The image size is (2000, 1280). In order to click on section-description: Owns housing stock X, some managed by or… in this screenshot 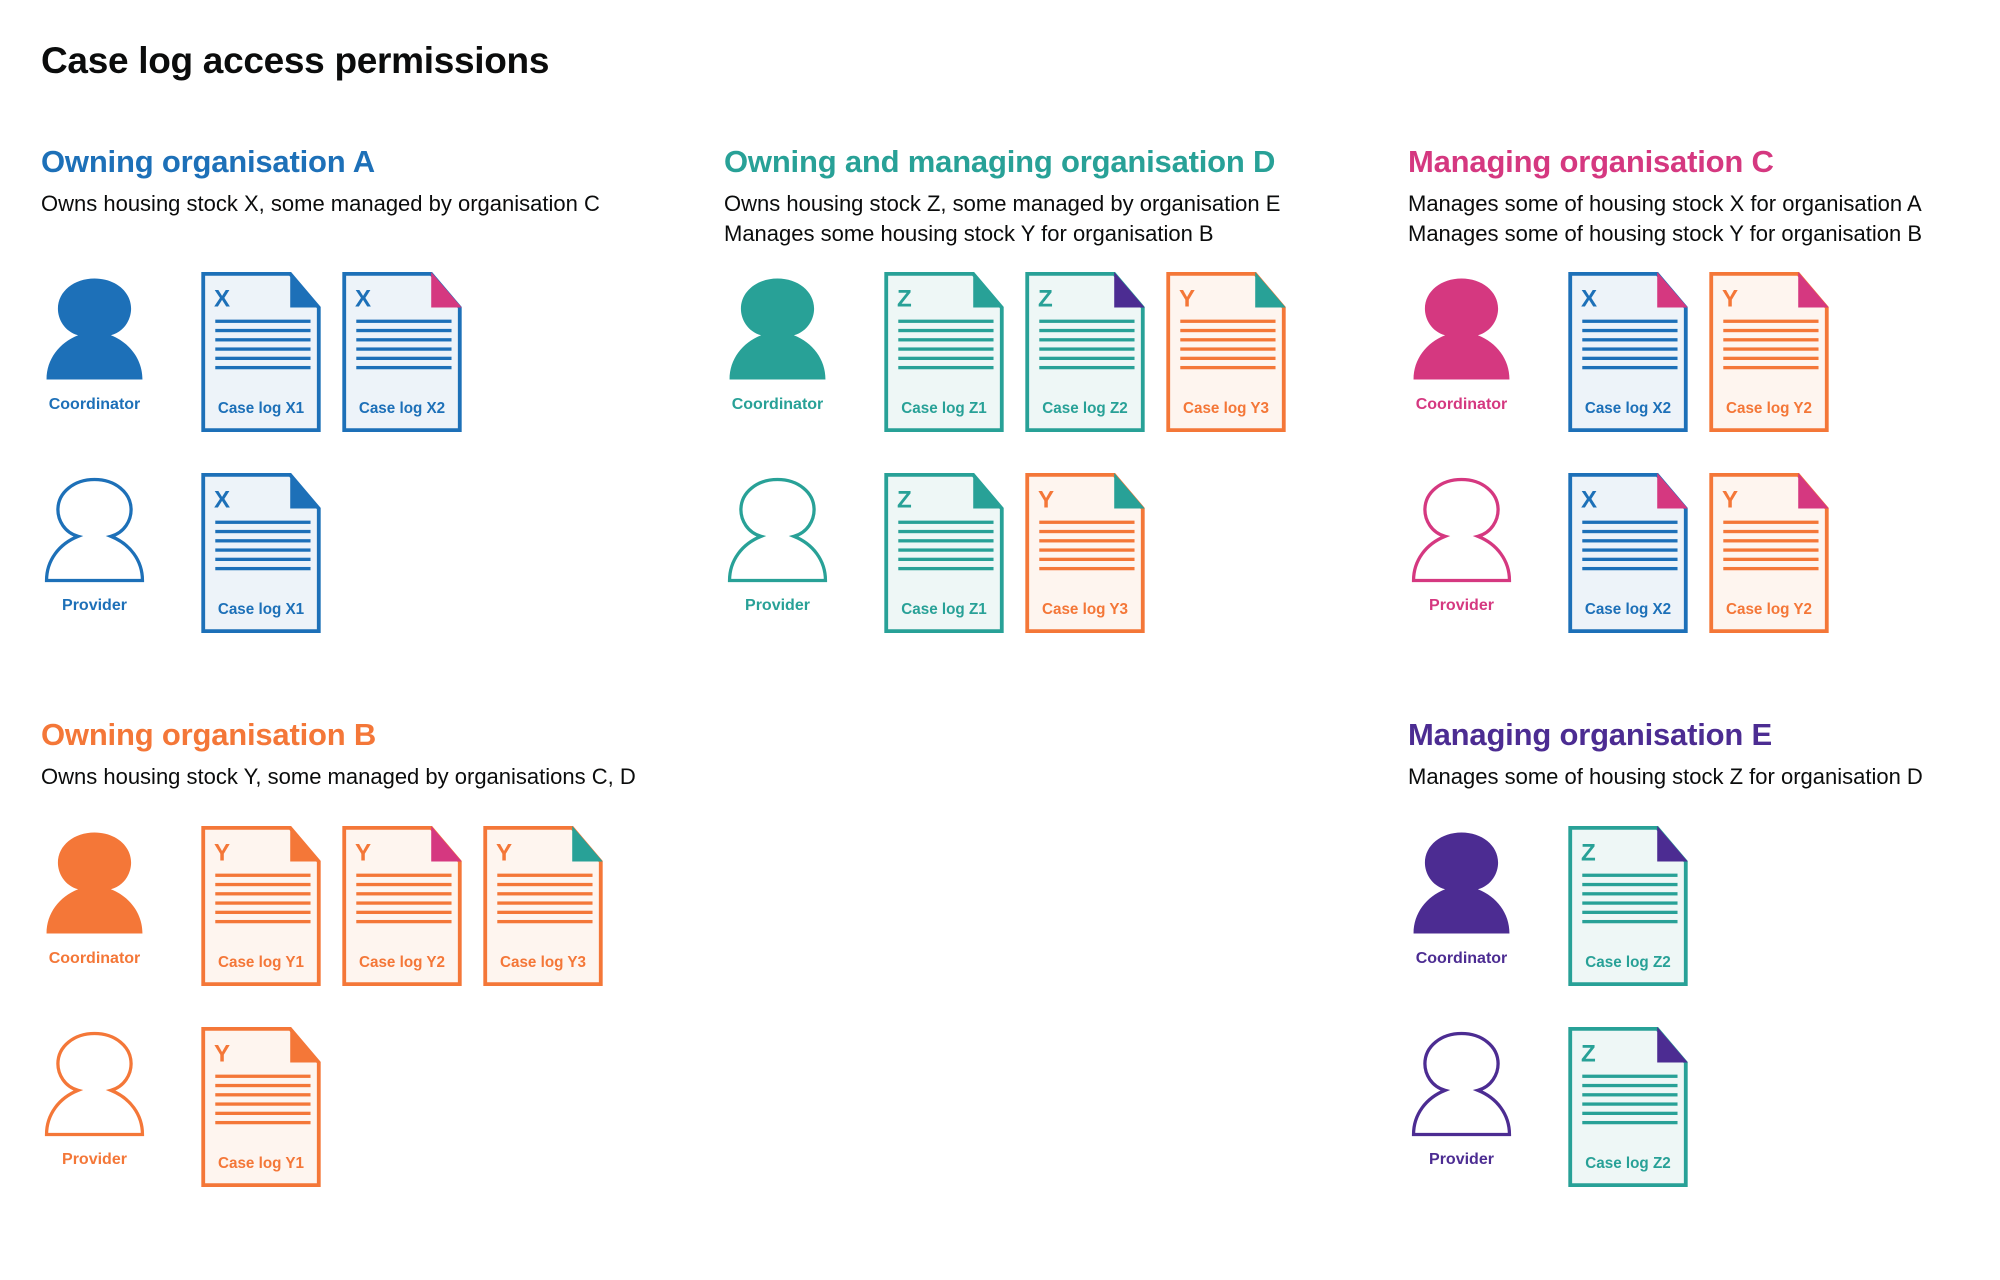, I will do `click(351, 204)`.